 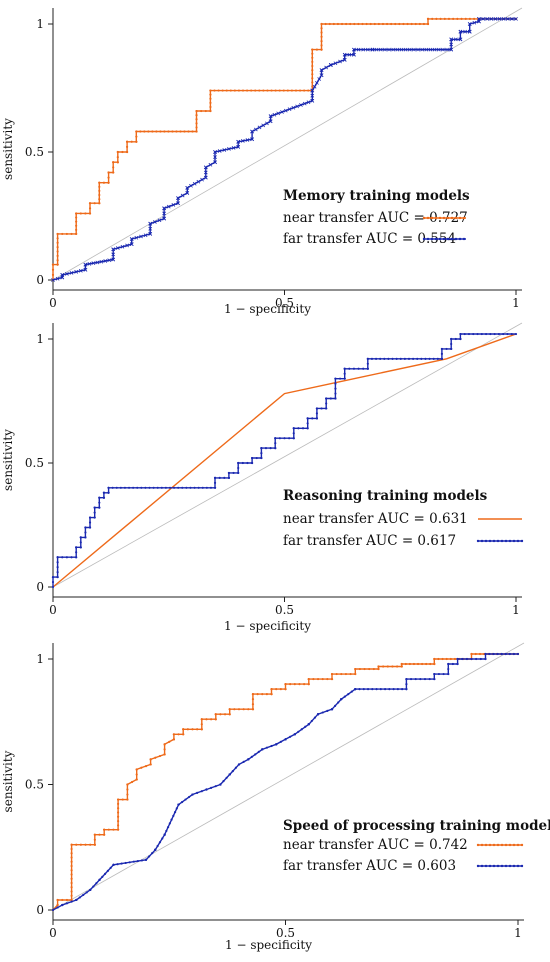 I want to click on y-tick-label: 0.5, so click(x=34, y=785).